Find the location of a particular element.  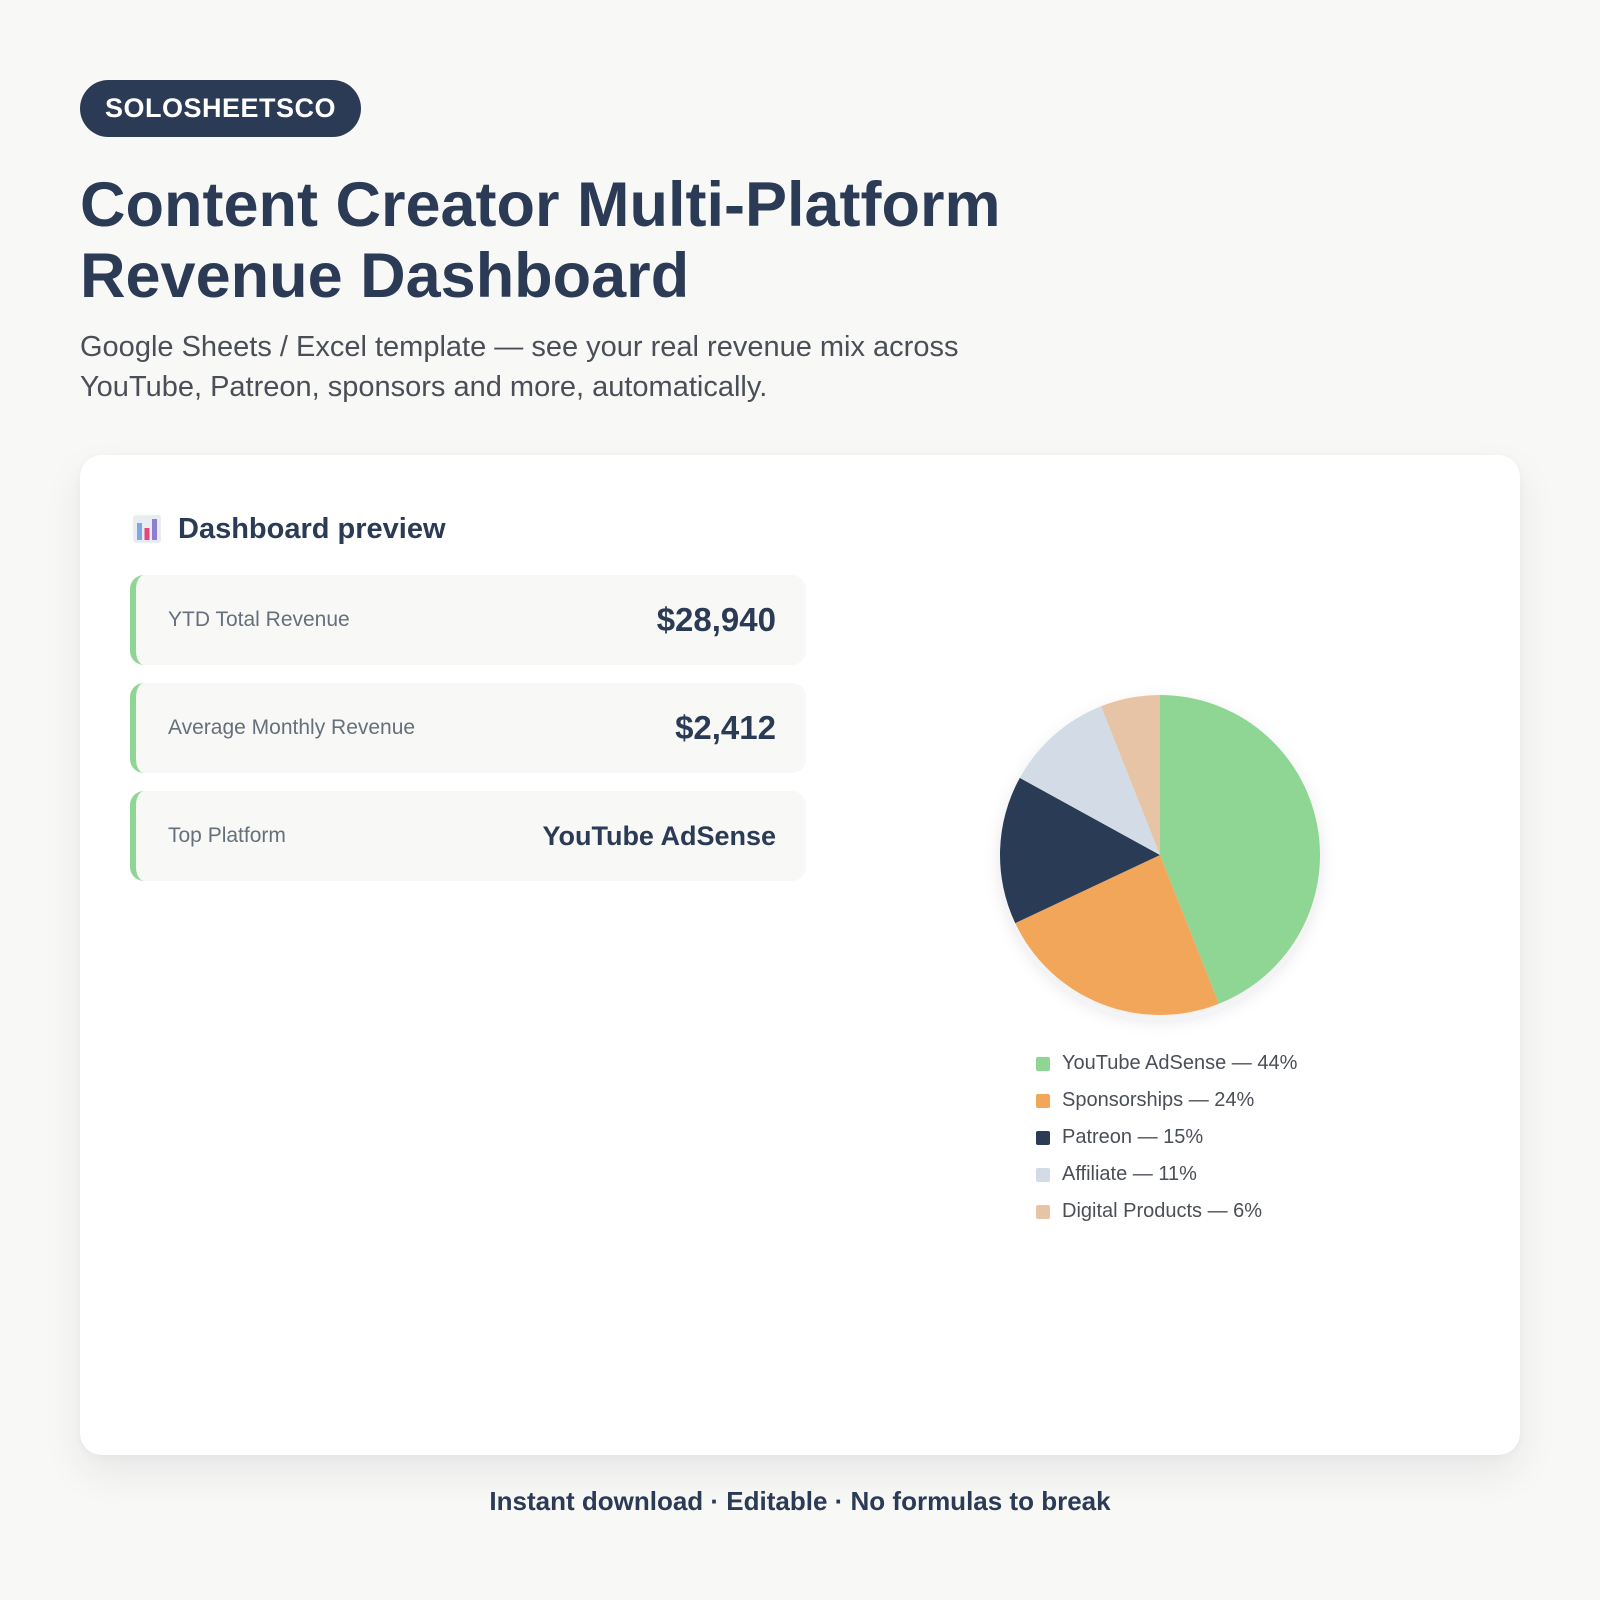

pie-slice-patreon is located at coordinates (1080, 850).